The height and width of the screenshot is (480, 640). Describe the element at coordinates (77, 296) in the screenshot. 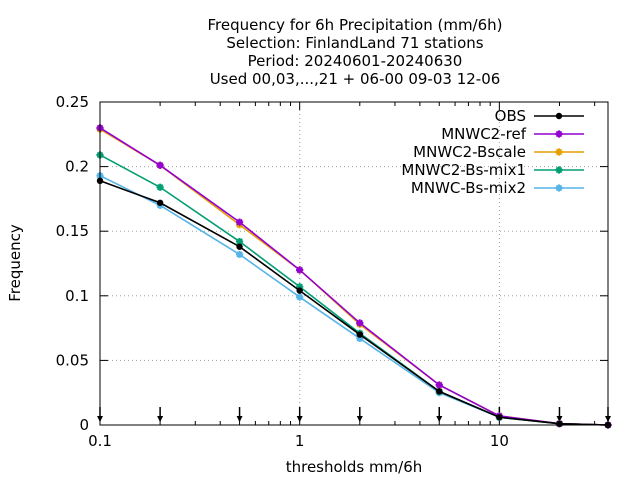

I see `y-tick-label: 0.1` at that location.